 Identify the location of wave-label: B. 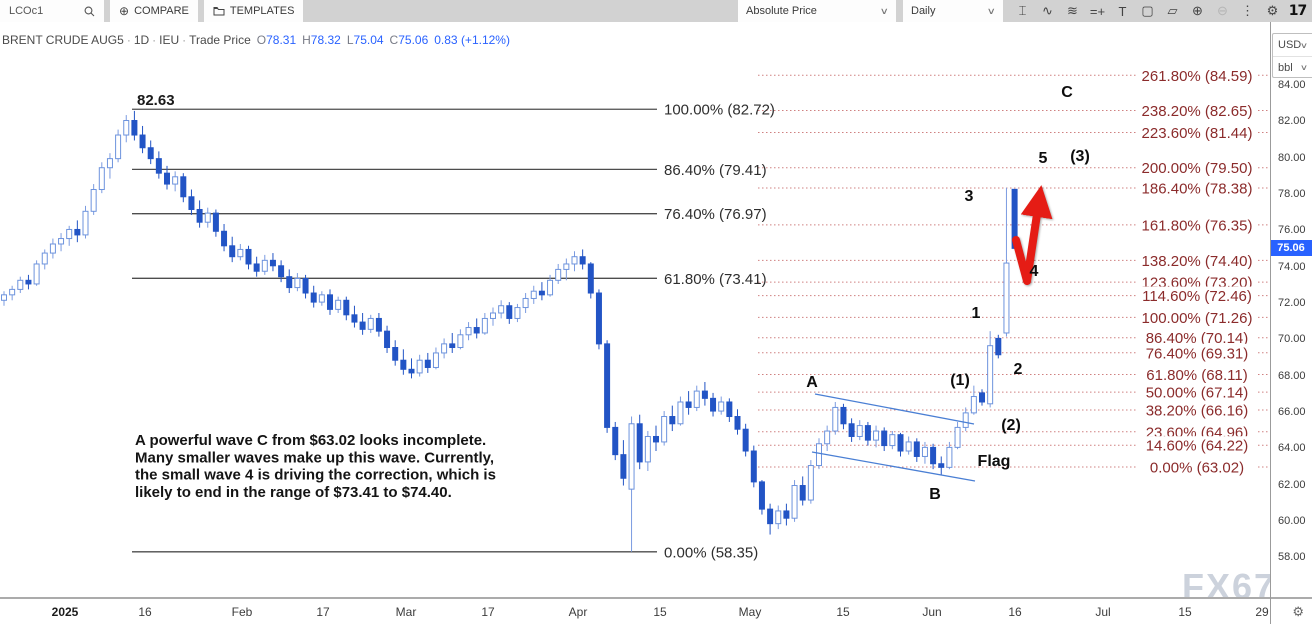
(935, 494).